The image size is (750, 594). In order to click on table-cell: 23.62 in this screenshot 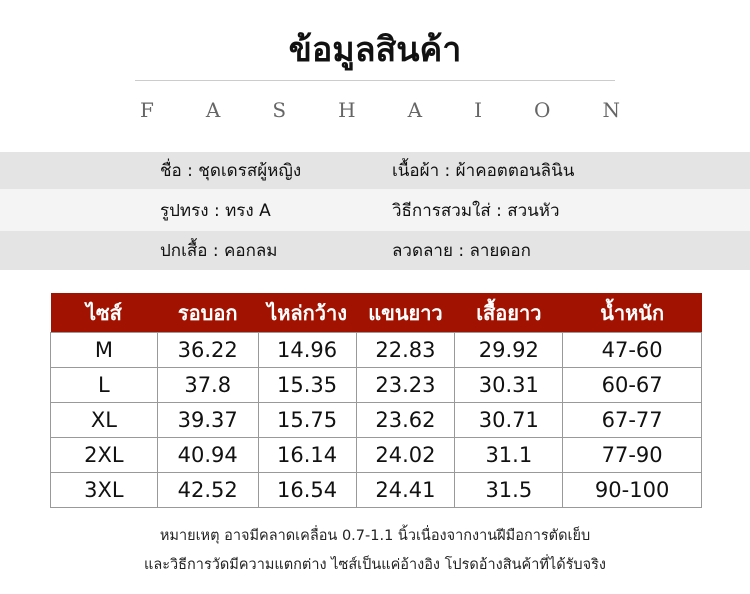, I will do `click(405, 420)`.